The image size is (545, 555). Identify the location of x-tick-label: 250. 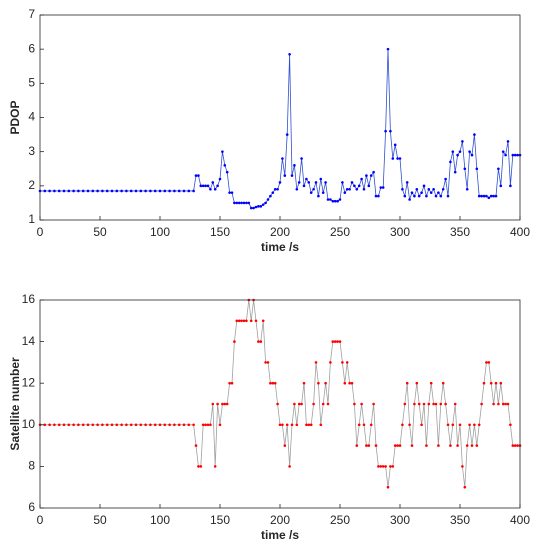
(340, 232).